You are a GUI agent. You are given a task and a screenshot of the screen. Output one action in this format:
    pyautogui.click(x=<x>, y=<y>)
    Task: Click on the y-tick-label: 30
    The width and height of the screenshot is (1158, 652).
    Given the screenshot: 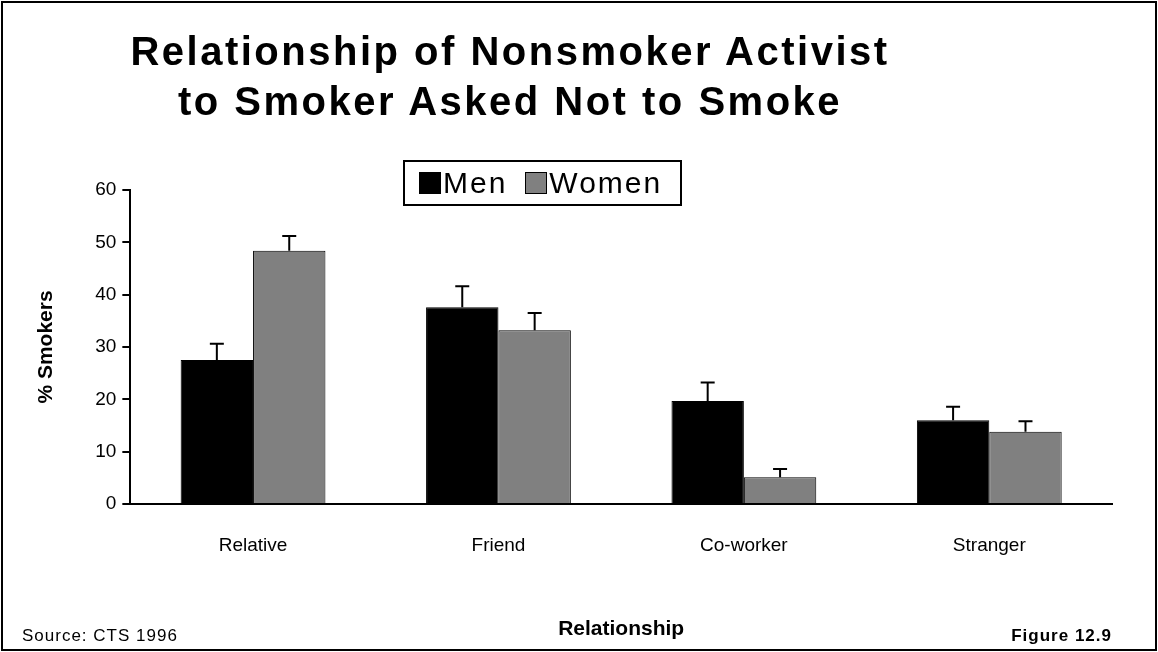 What is the action you would take?
    pyautogui.click(x=106, y=346)
    